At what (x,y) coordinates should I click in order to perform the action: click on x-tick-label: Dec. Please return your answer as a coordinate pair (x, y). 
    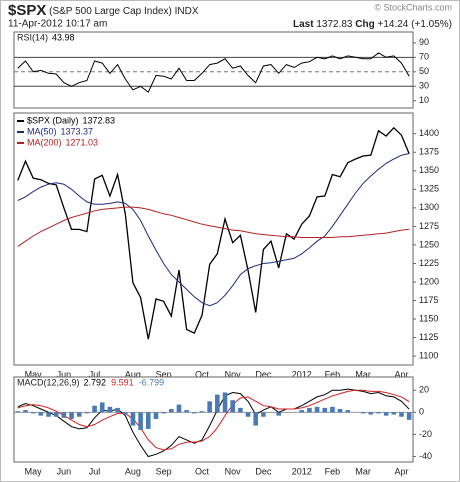
    Looking at the image, I should click on (263, 374).